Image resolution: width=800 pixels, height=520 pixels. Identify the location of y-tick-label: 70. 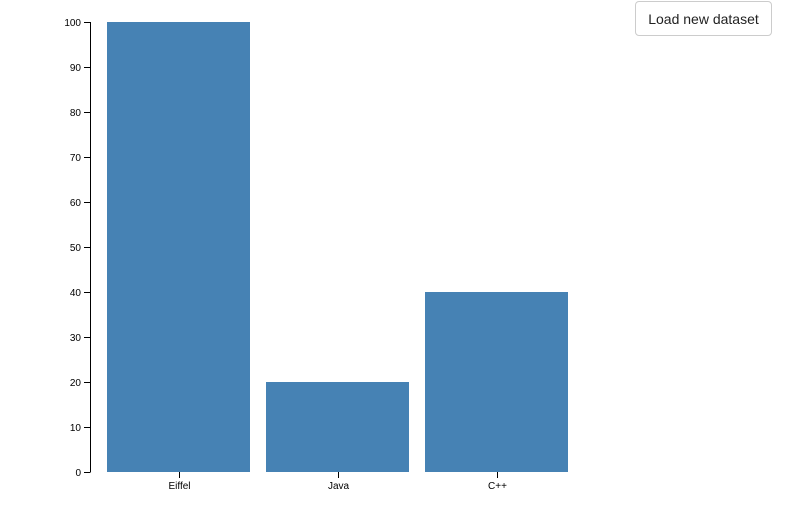
(76, 158).